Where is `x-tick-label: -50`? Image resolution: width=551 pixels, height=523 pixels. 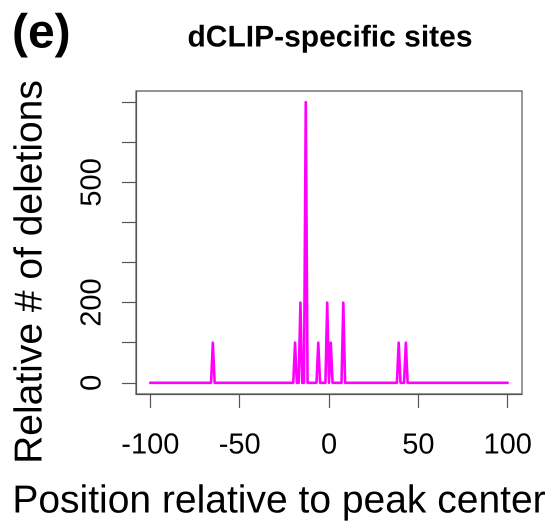
x-tick-label: -50 is located at coordinates (239, 444).